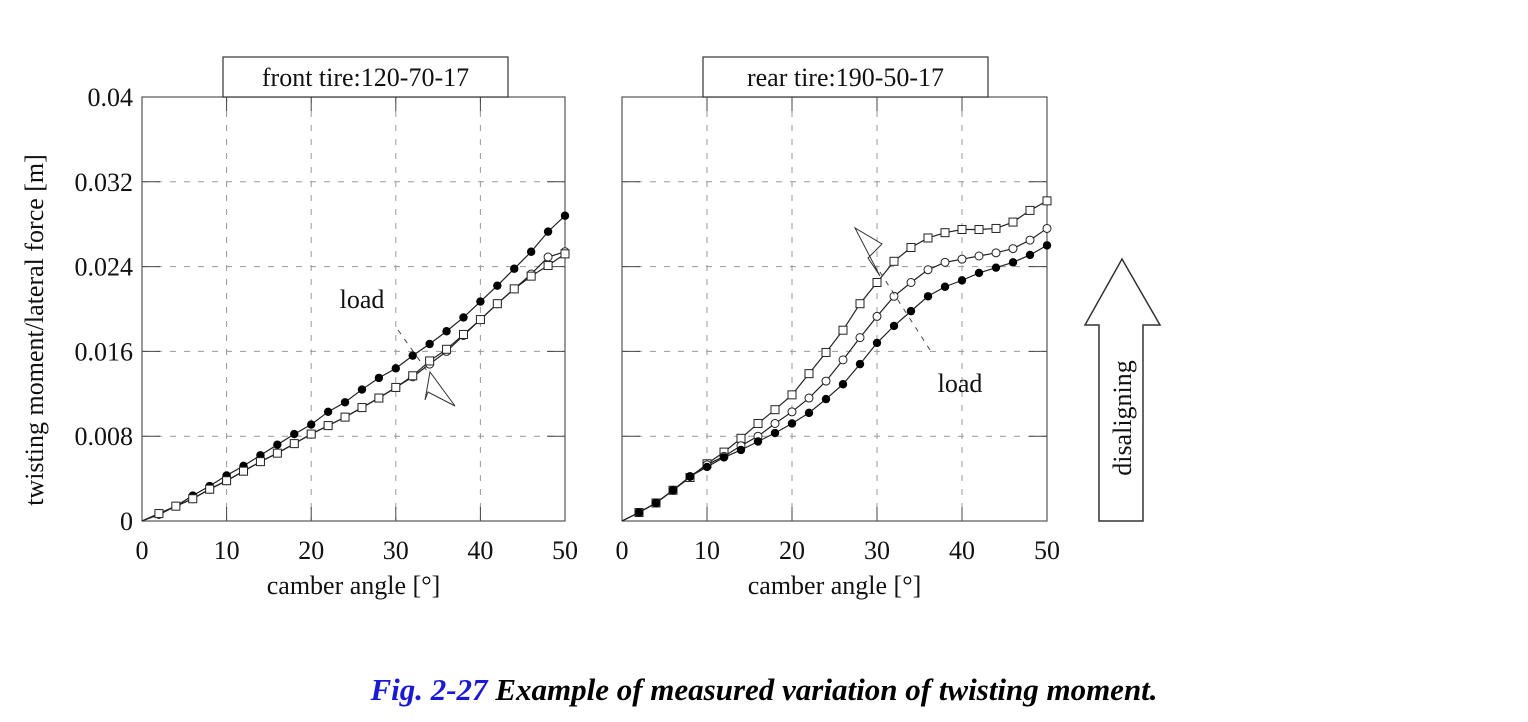  I want to click on x-tick-label: 40, so click(962, 550).